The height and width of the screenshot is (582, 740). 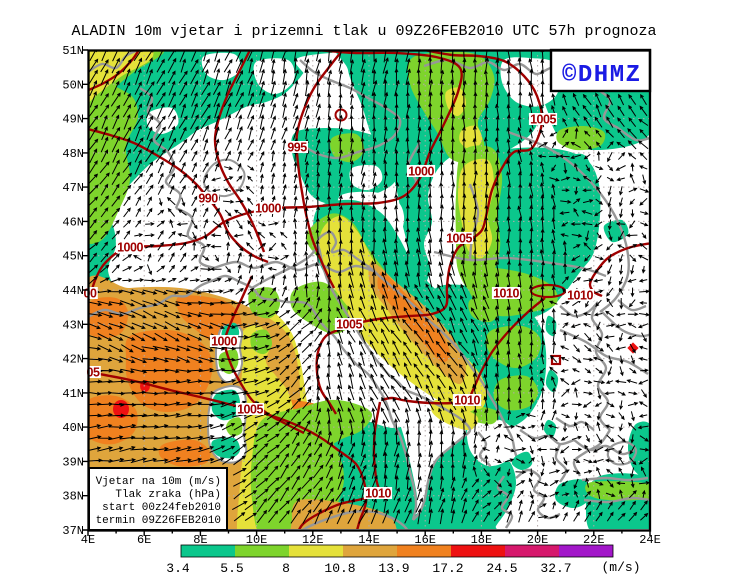 What do you see at coordinates (602, 75) in the screenshot?
I see `svg-text: ©DHMZ` at bounding box center [602, 75].